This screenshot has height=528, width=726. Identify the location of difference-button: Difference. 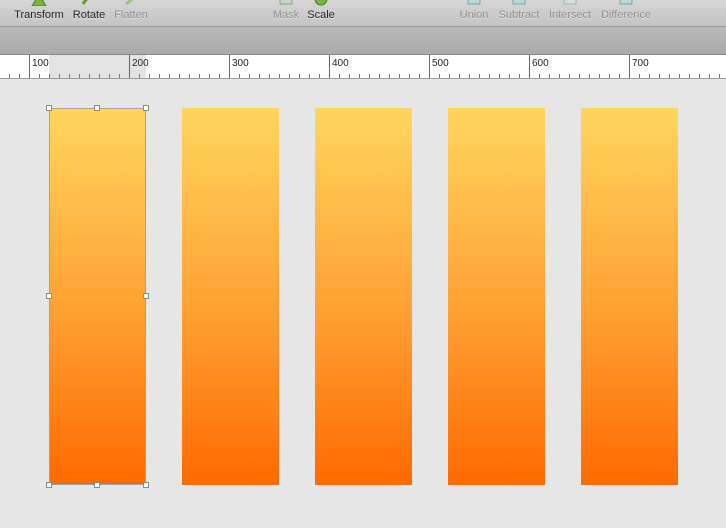
(626, 13).